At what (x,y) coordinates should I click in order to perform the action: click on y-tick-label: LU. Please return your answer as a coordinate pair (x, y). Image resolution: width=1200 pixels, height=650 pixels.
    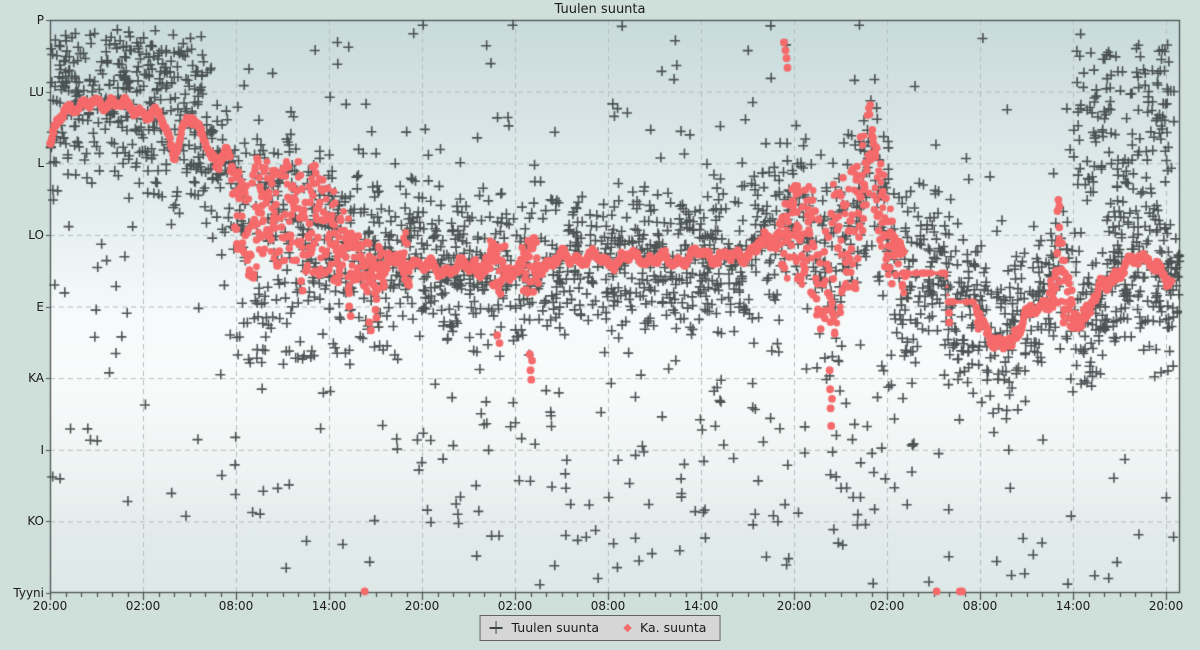
    Looking at the image, I should click on (36, 91).